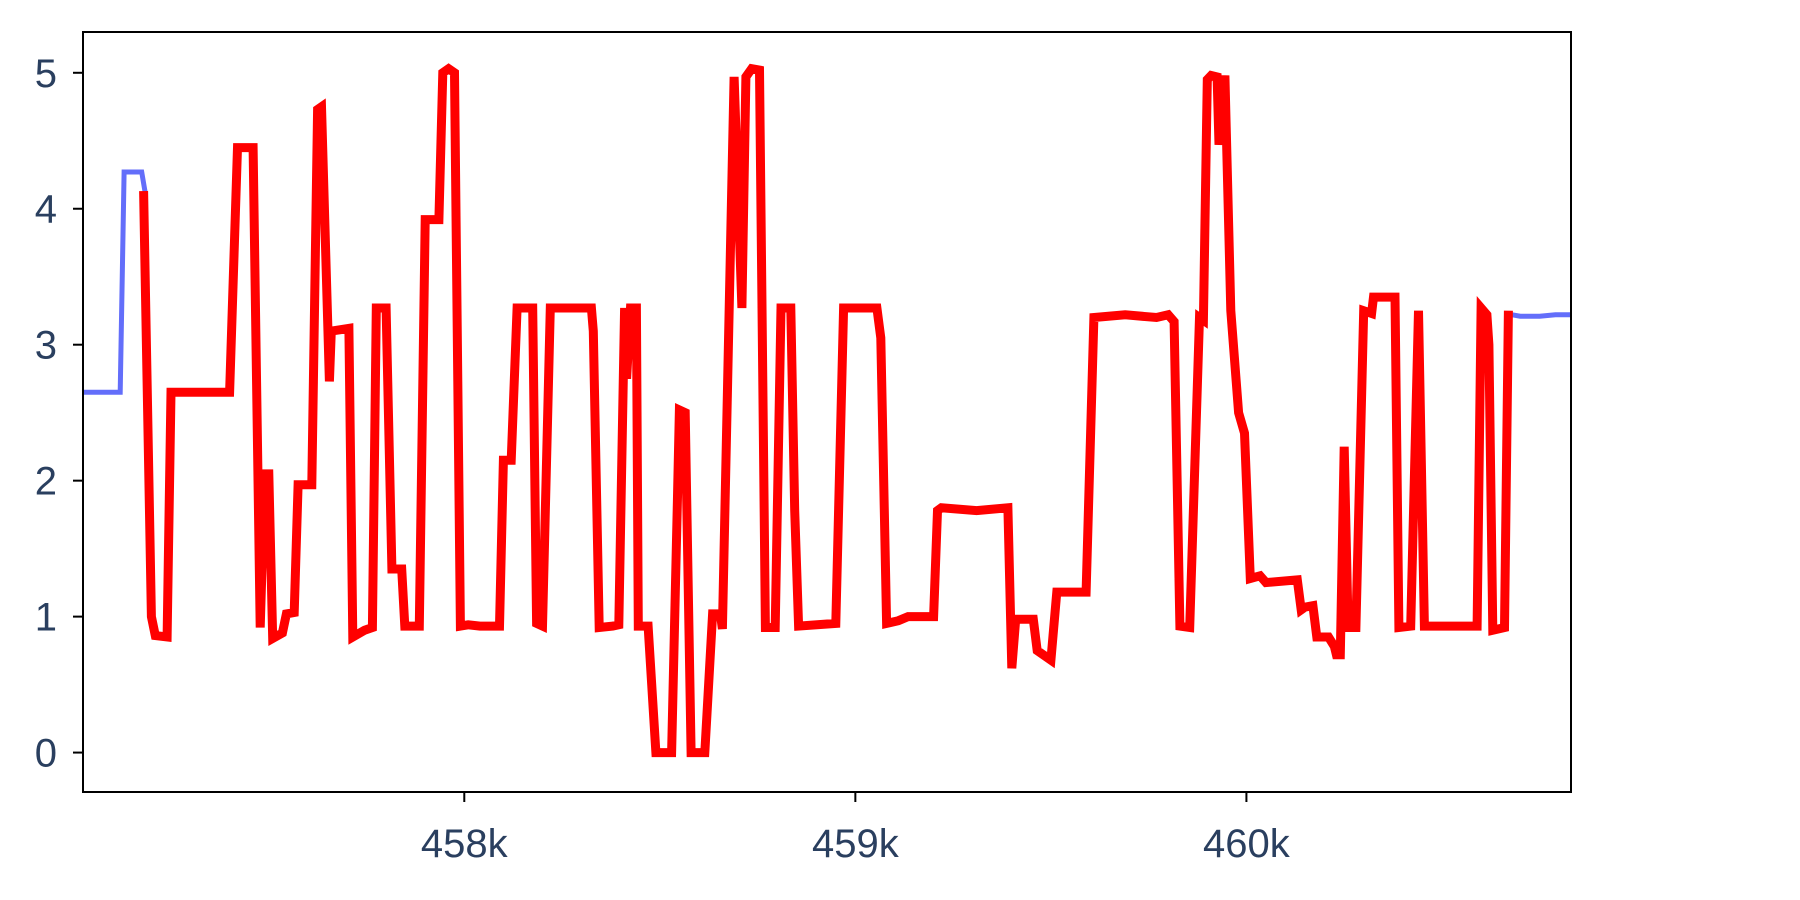 The height and width of the screenshot is (900, 1800). I want to click on y-axis: 0 1 2 3 4 5, so click(59, 414).